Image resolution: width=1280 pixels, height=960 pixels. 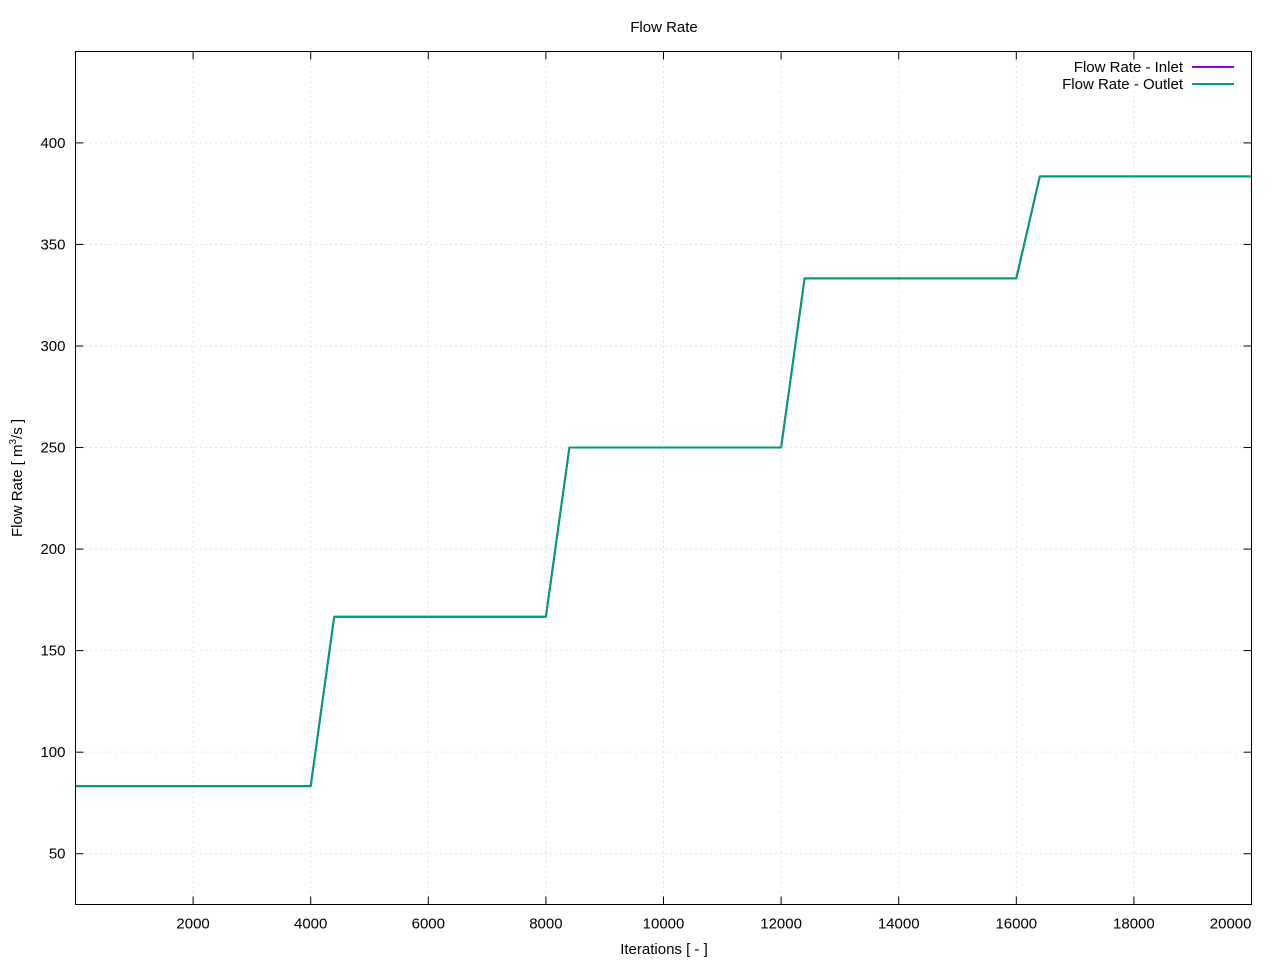 I want to click on x-tick-label: 8000, so click(x=545, y=924).